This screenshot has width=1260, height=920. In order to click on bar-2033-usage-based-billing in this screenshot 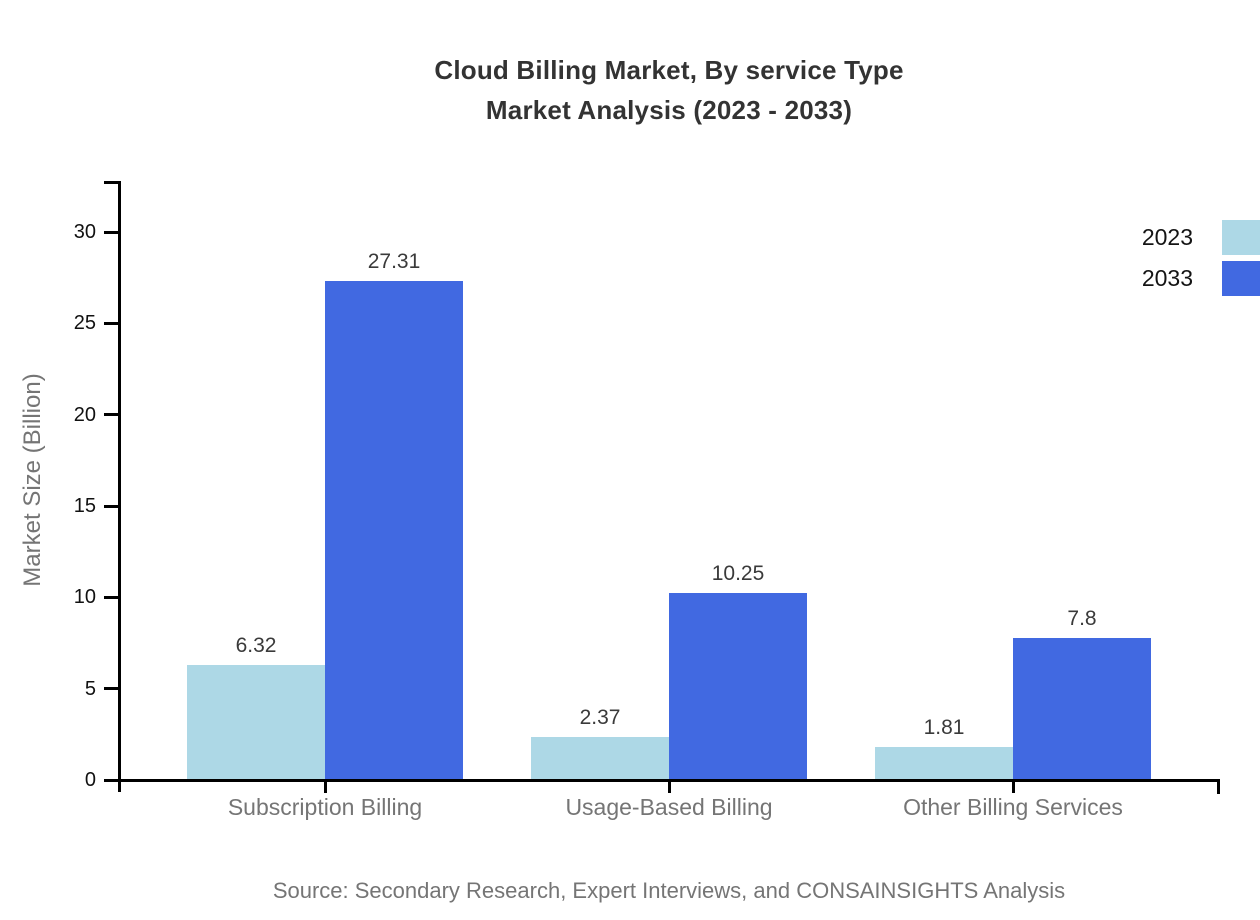, I will do `click(738, 686)`.